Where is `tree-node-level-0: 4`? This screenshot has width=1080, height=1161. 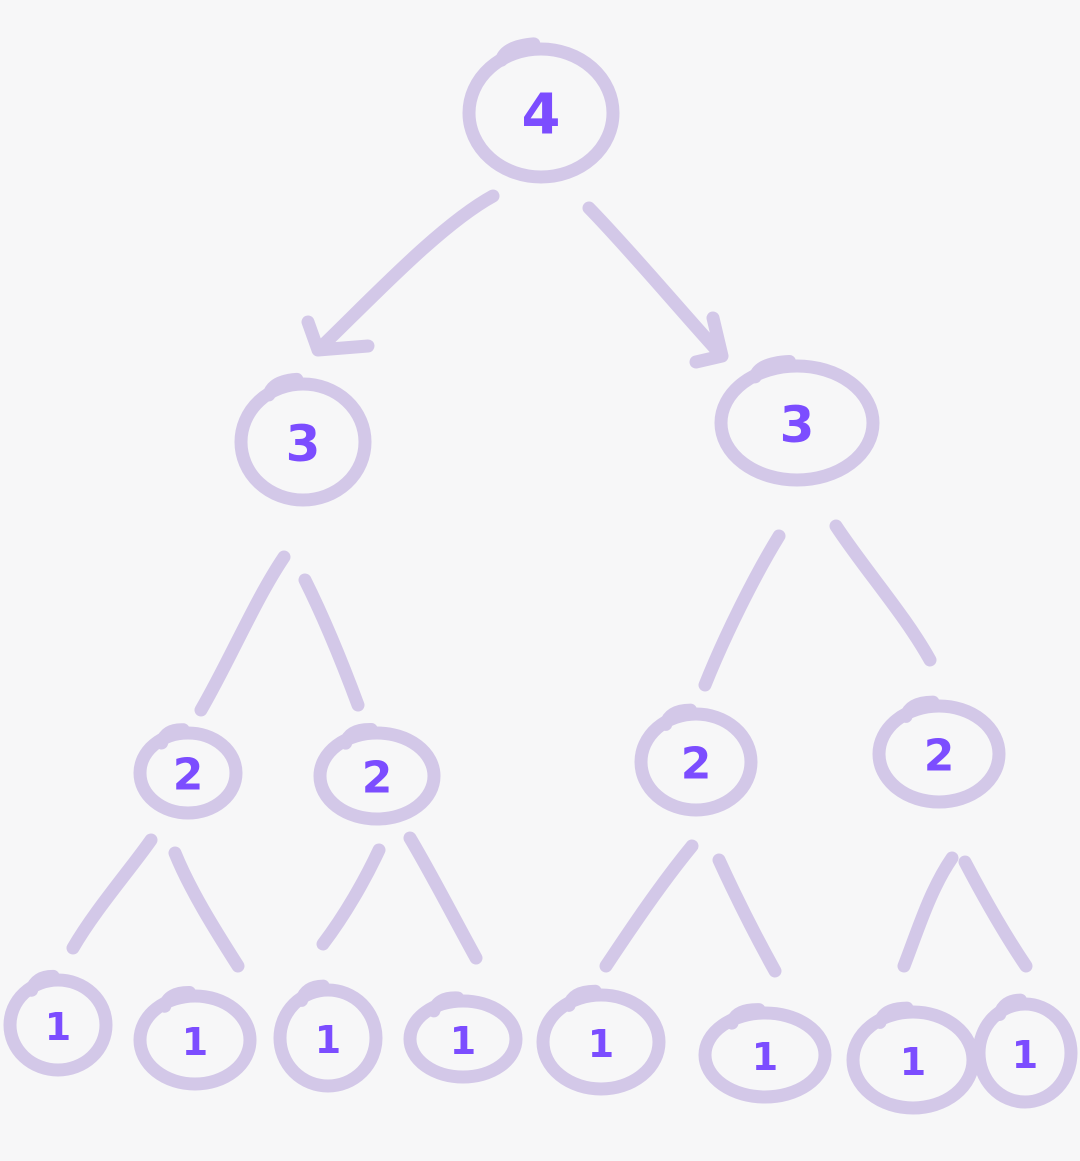
tree-node-level-0: 4 is located at coordinates (541, 110).